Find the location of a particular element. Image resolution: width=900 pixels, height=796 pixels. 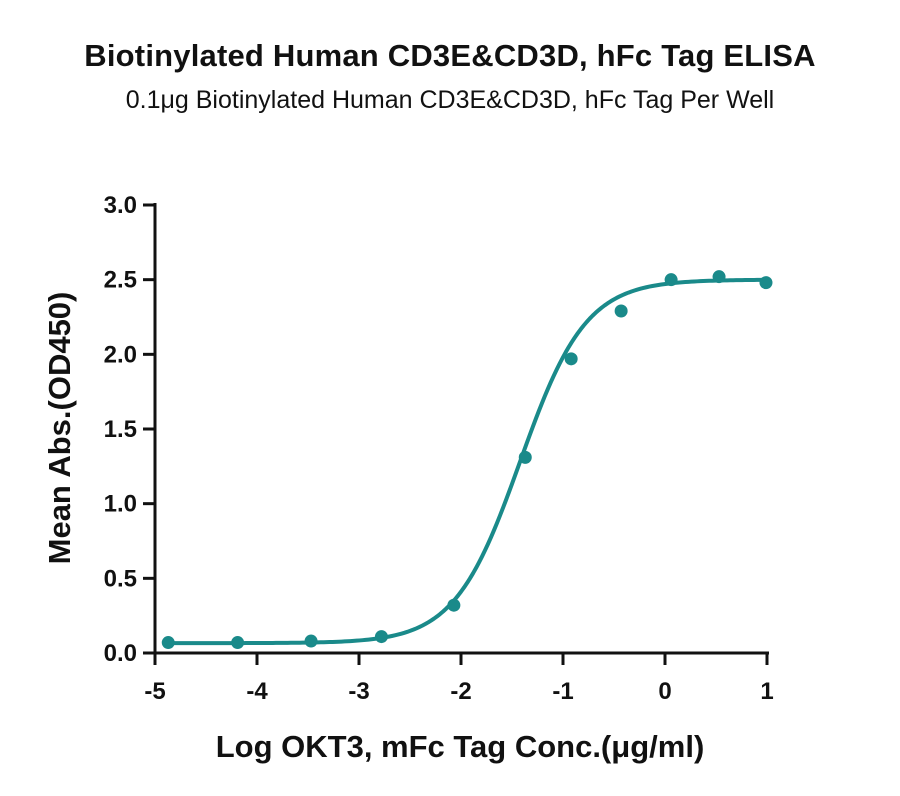

y-tick-label: 2.5 is located at coordinates (120, 280).